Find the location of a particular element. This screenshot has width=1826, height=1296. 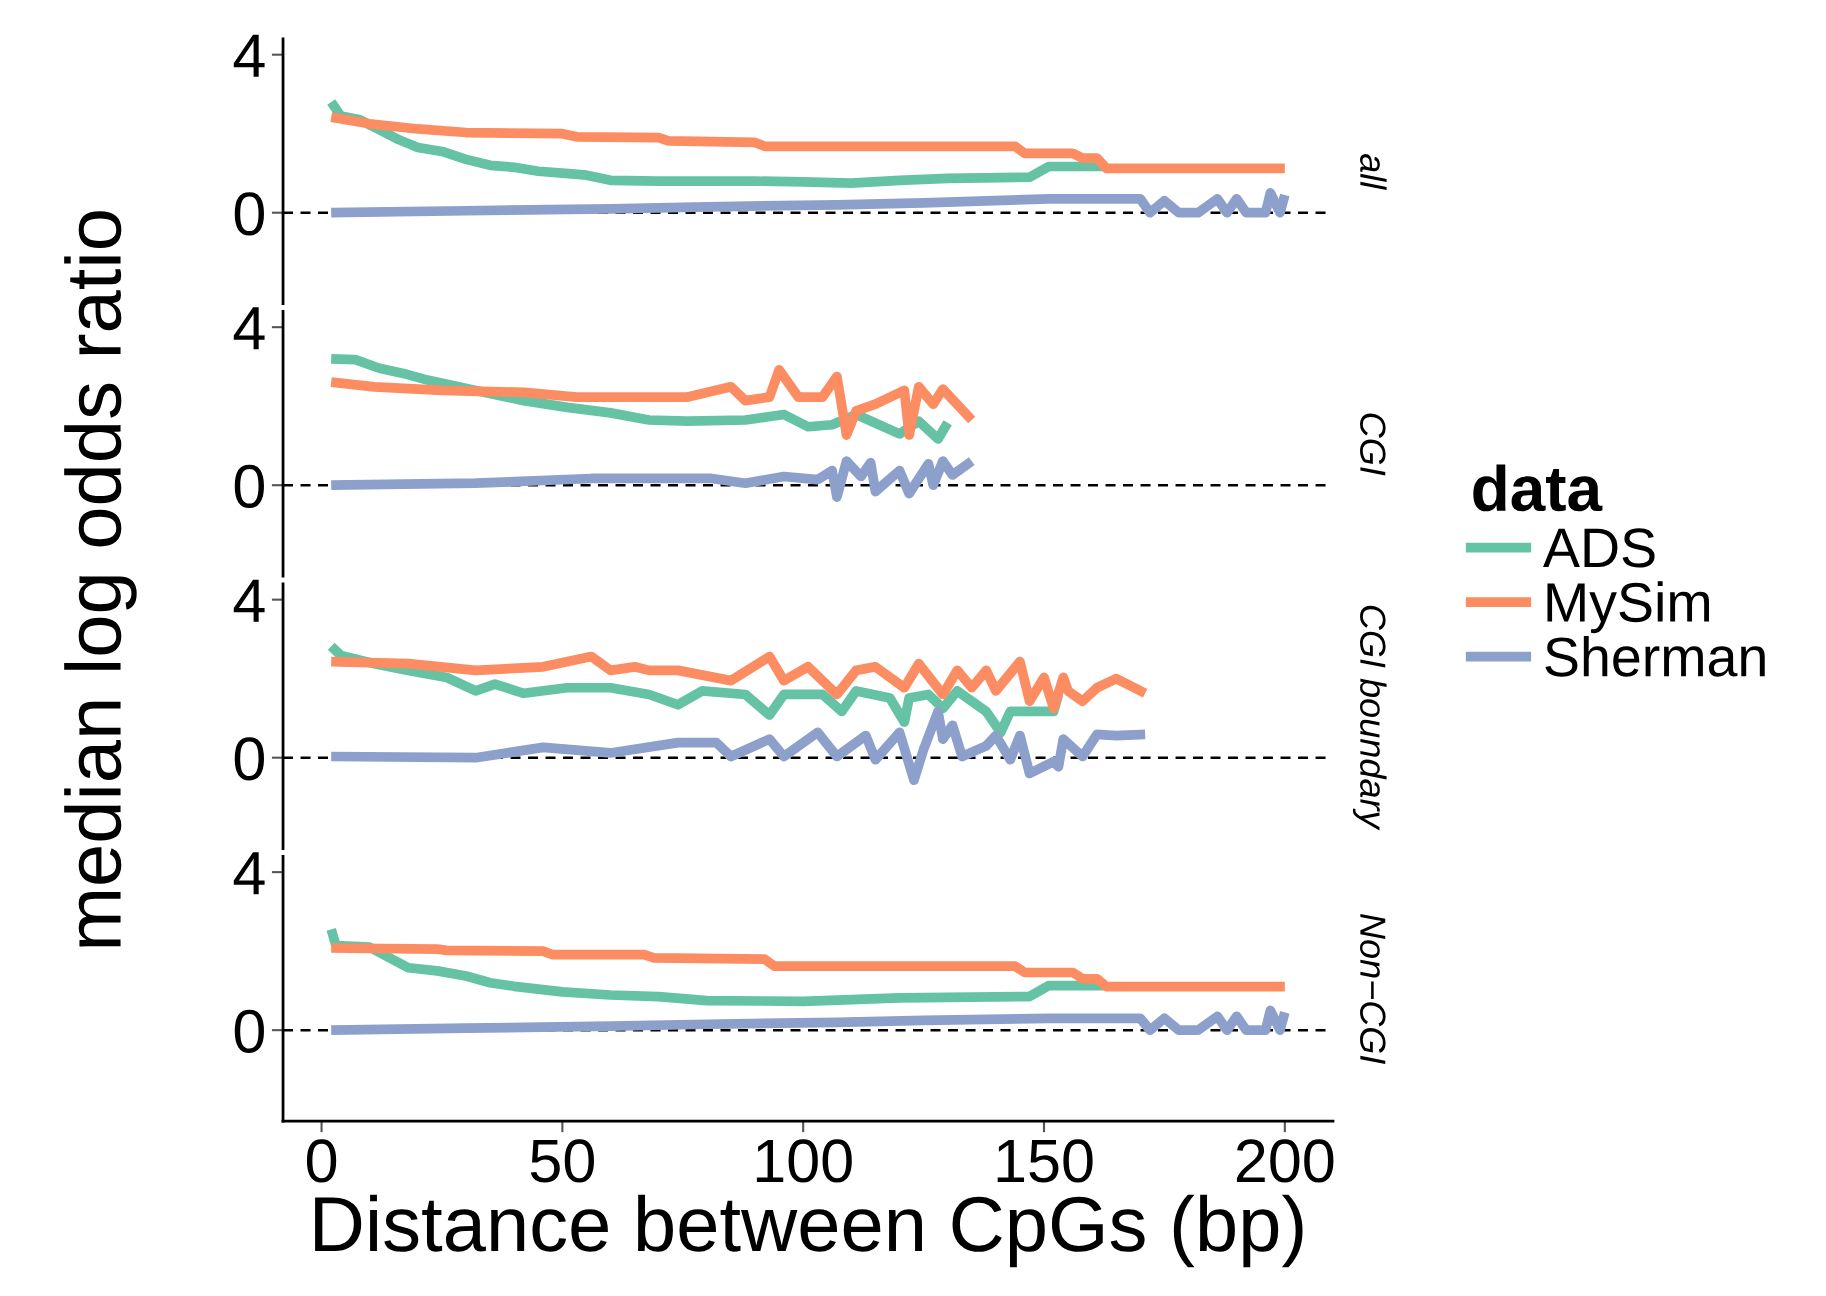

x-tick-label: 100 is located at coordinates (804, 1161).